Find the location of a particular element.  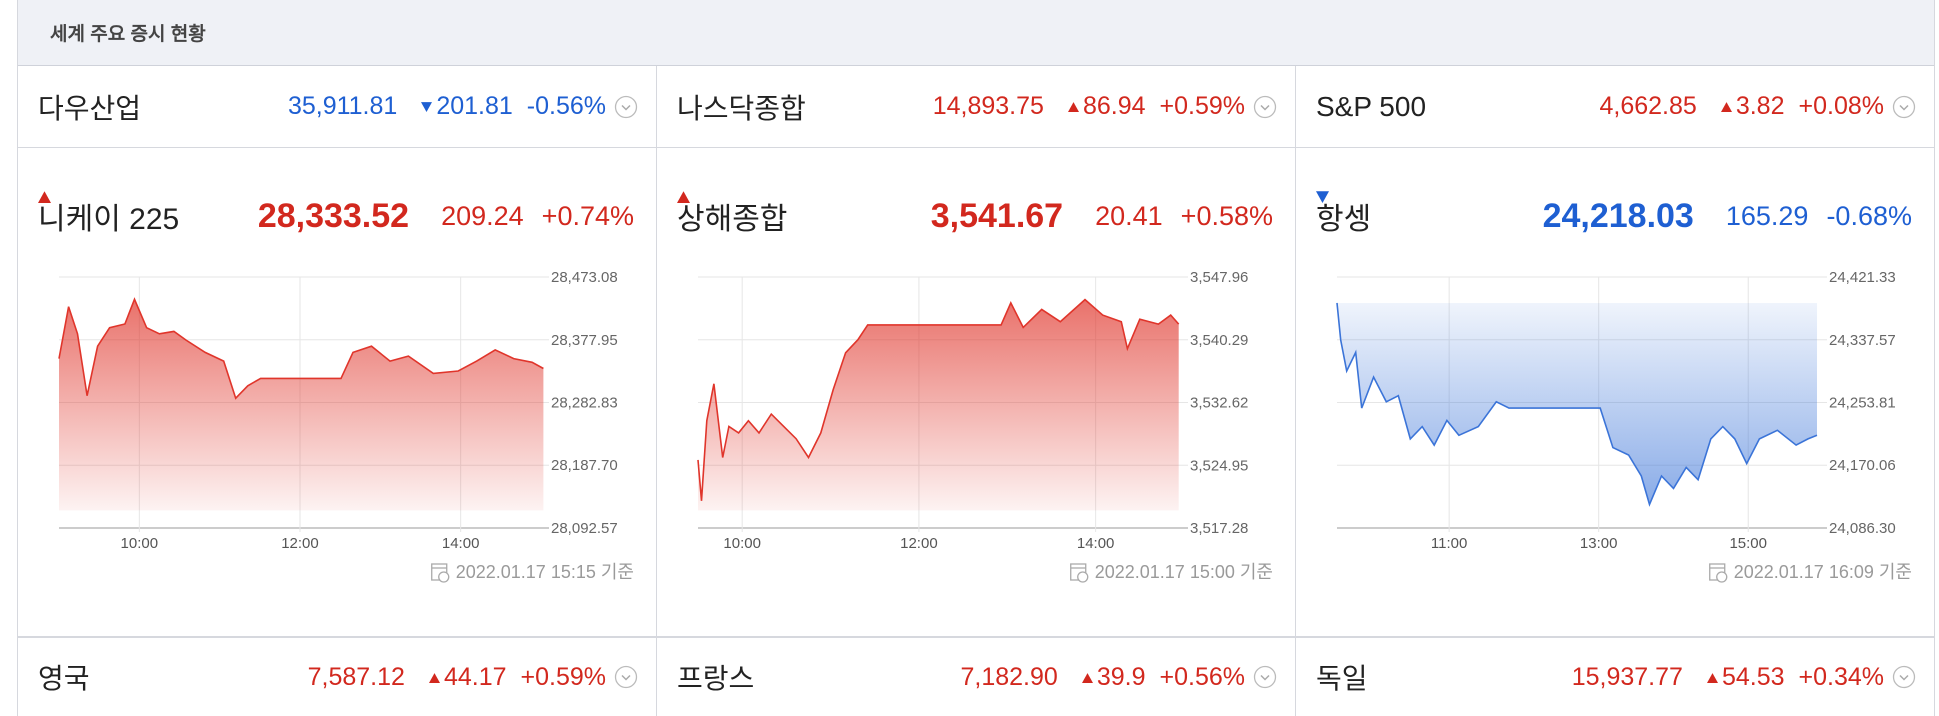

timestamp: 2022.01.17 15:15 기준 is located at coordinates (532, 572).